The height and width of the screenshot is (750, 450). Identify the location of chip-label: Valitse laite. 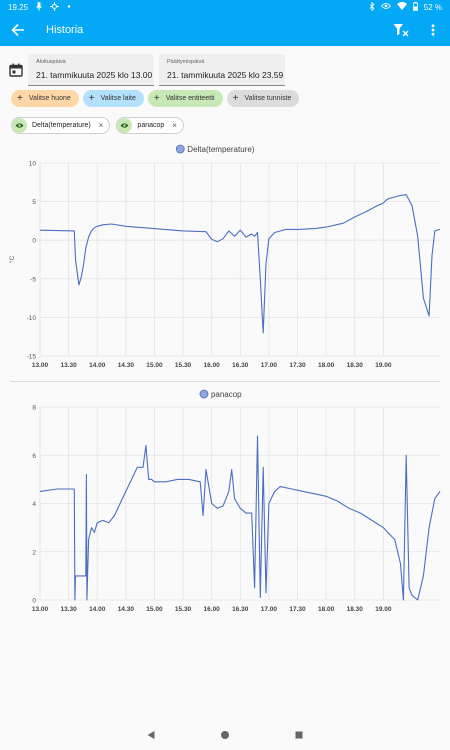
(118, 98).